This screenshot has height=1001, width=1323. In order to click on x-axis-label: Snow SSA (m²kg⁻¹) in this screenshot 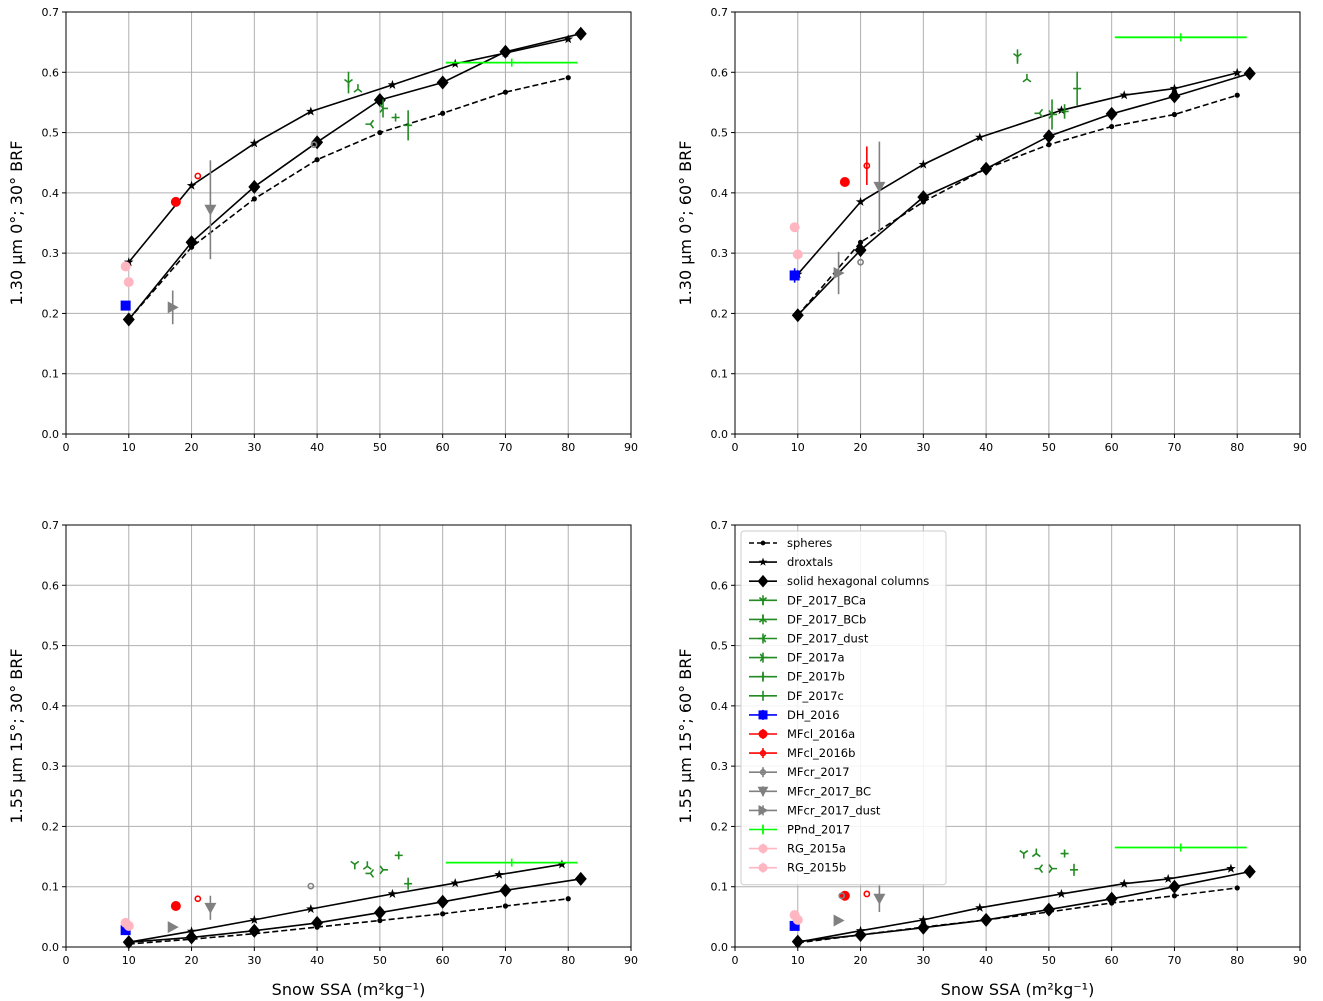, I will do `click(349, 989)`.